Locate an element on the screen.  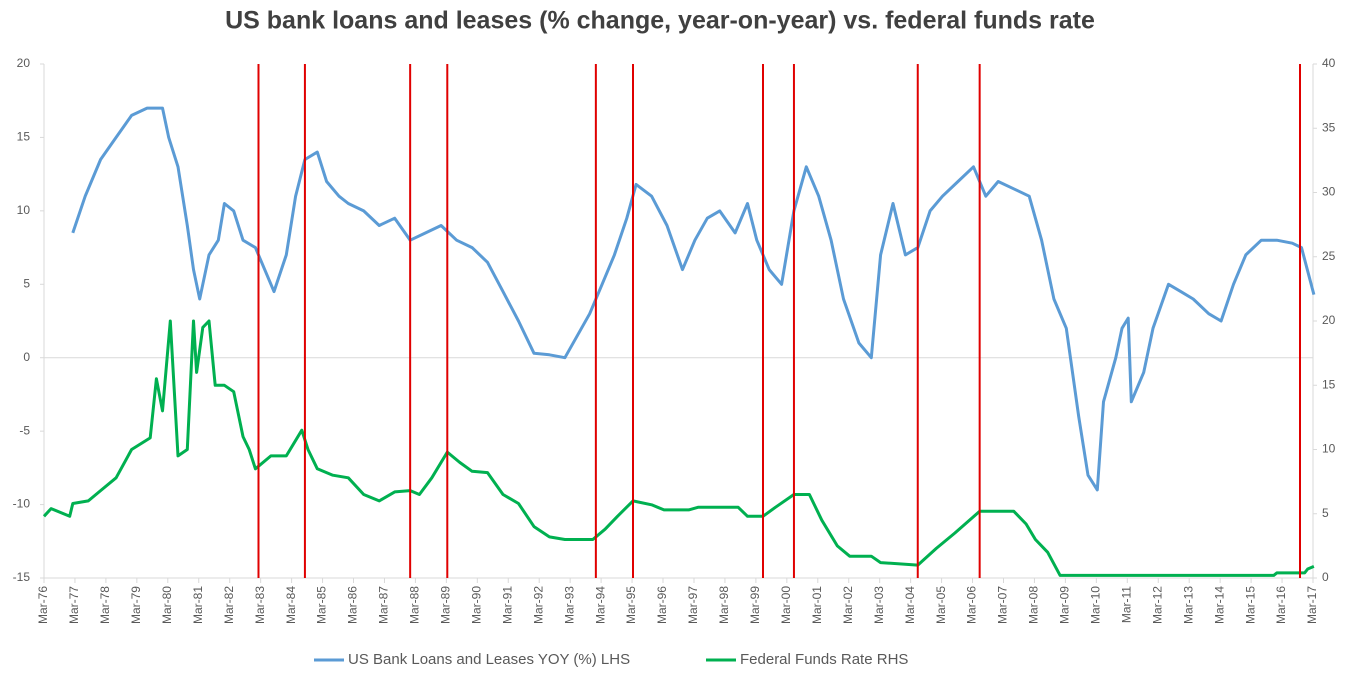
x-tick-label: Mar-85 is located at coordinates (322, 605).